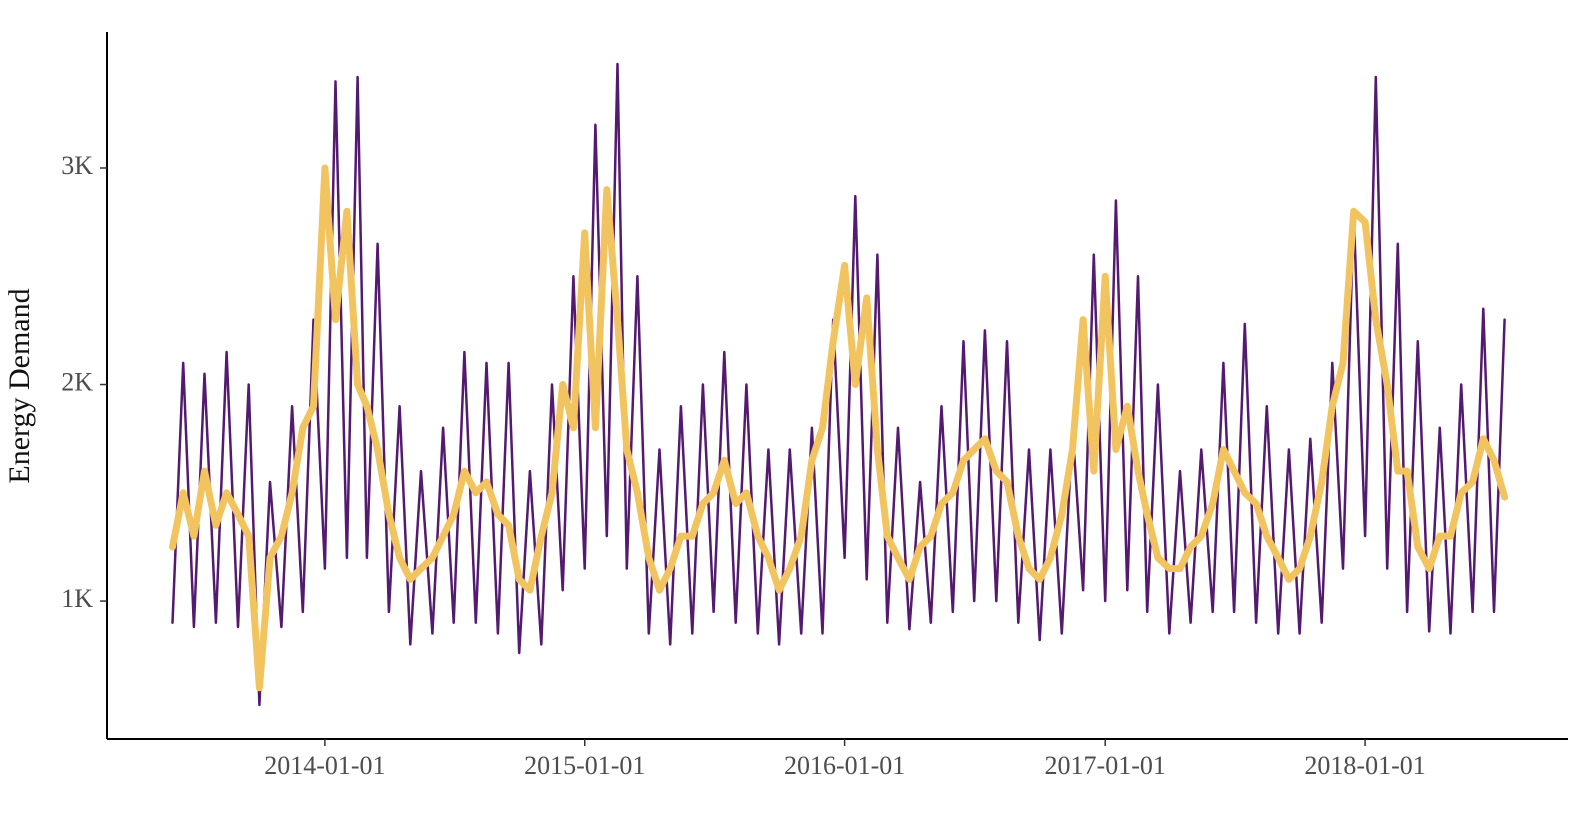 The image size is (1596, 824). Describe the element at coordinates (584, 765) in the screenshot. I see `x-tick-label: 2015-01-01` at that location.